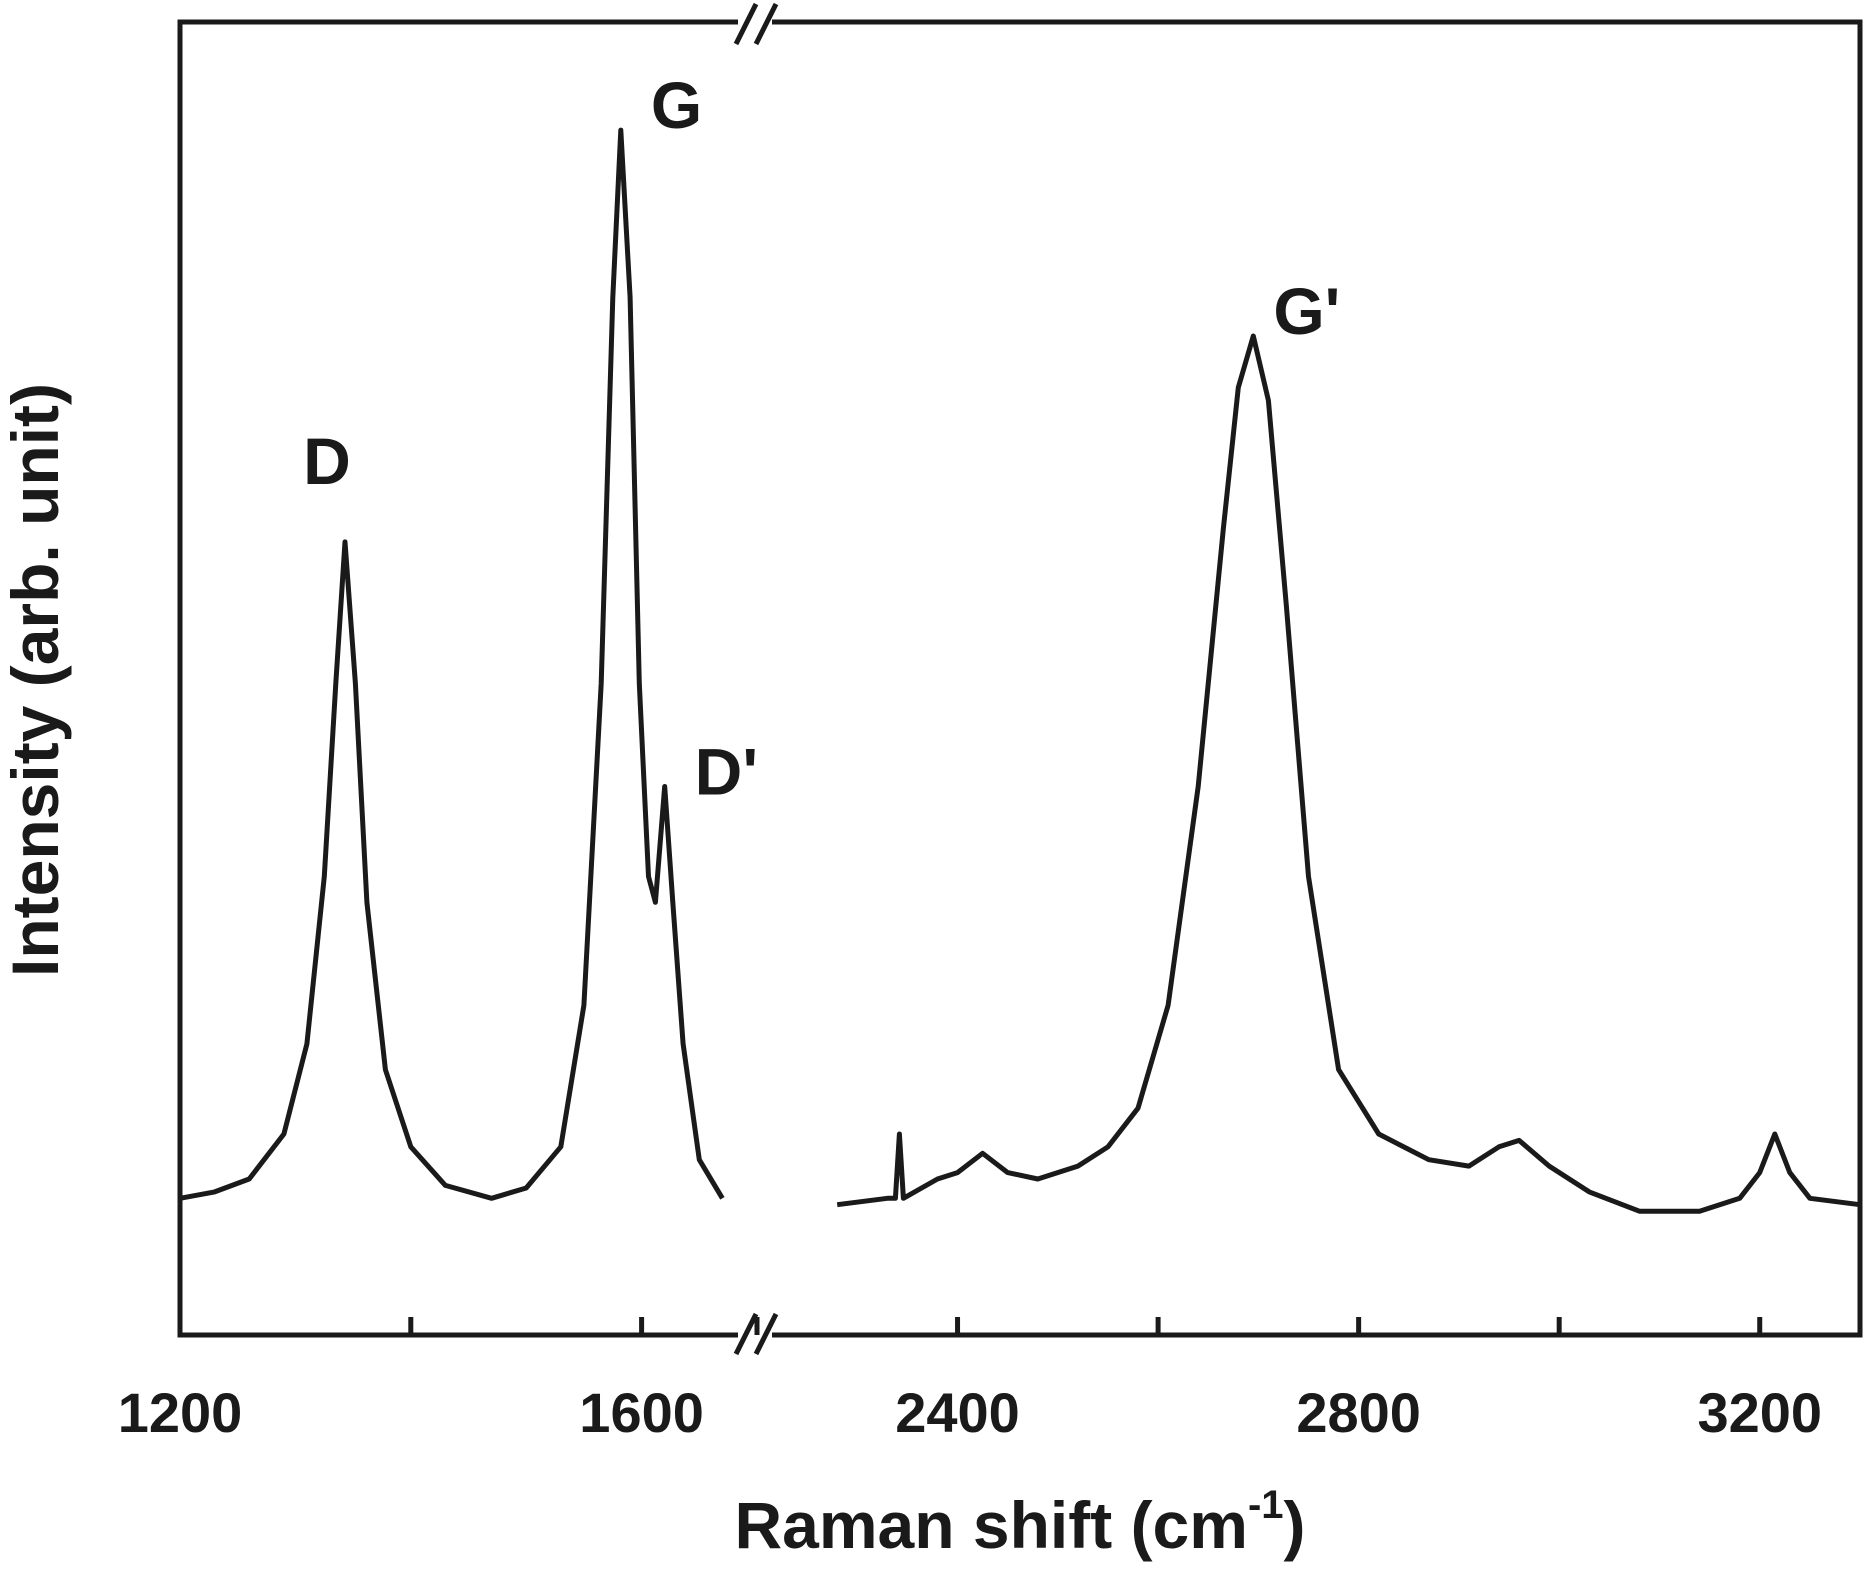  Describe the element at coordinates (756, 24) in the screenshot. I see `axis-break-top` at that location.